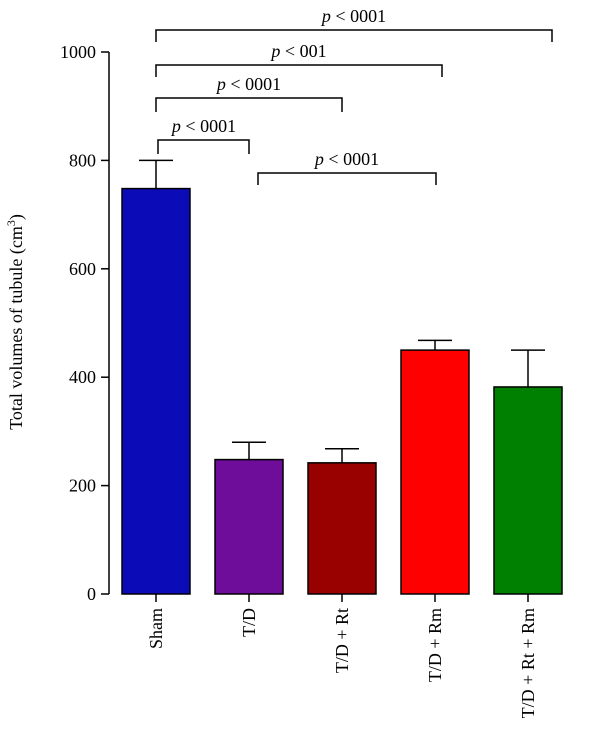 Image resolution: width=600 pixels, height=751 pixels. What do you see at coordinates (342, 640) in the screenshot?
I see `x-tick-label: T/D + Rt` at bounding box center [342, 640].